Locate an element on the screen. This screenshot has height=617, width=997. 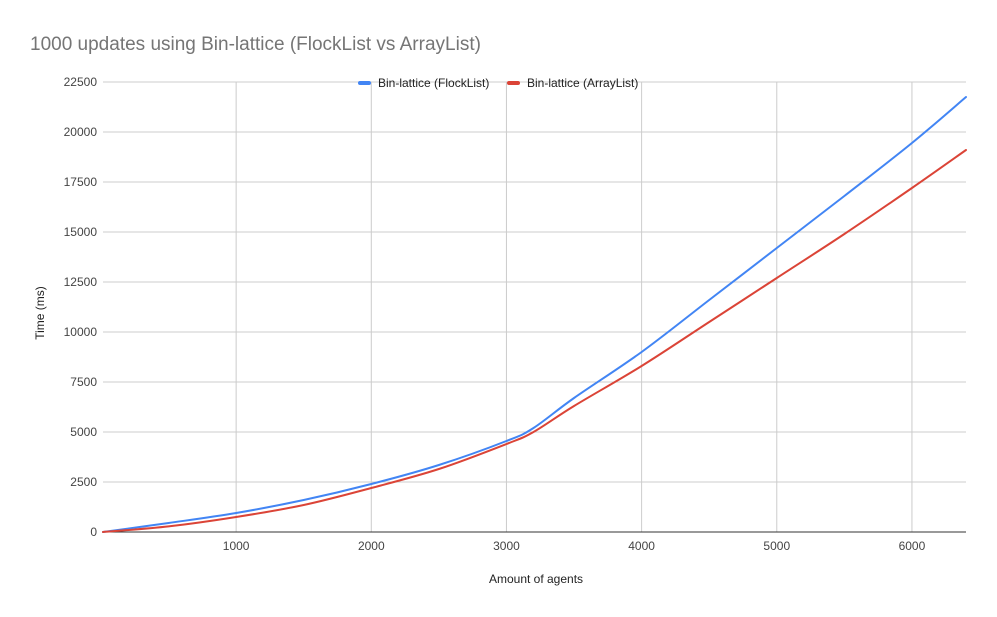
y-tick-label: 17500 is located at coordinates (81, 182).